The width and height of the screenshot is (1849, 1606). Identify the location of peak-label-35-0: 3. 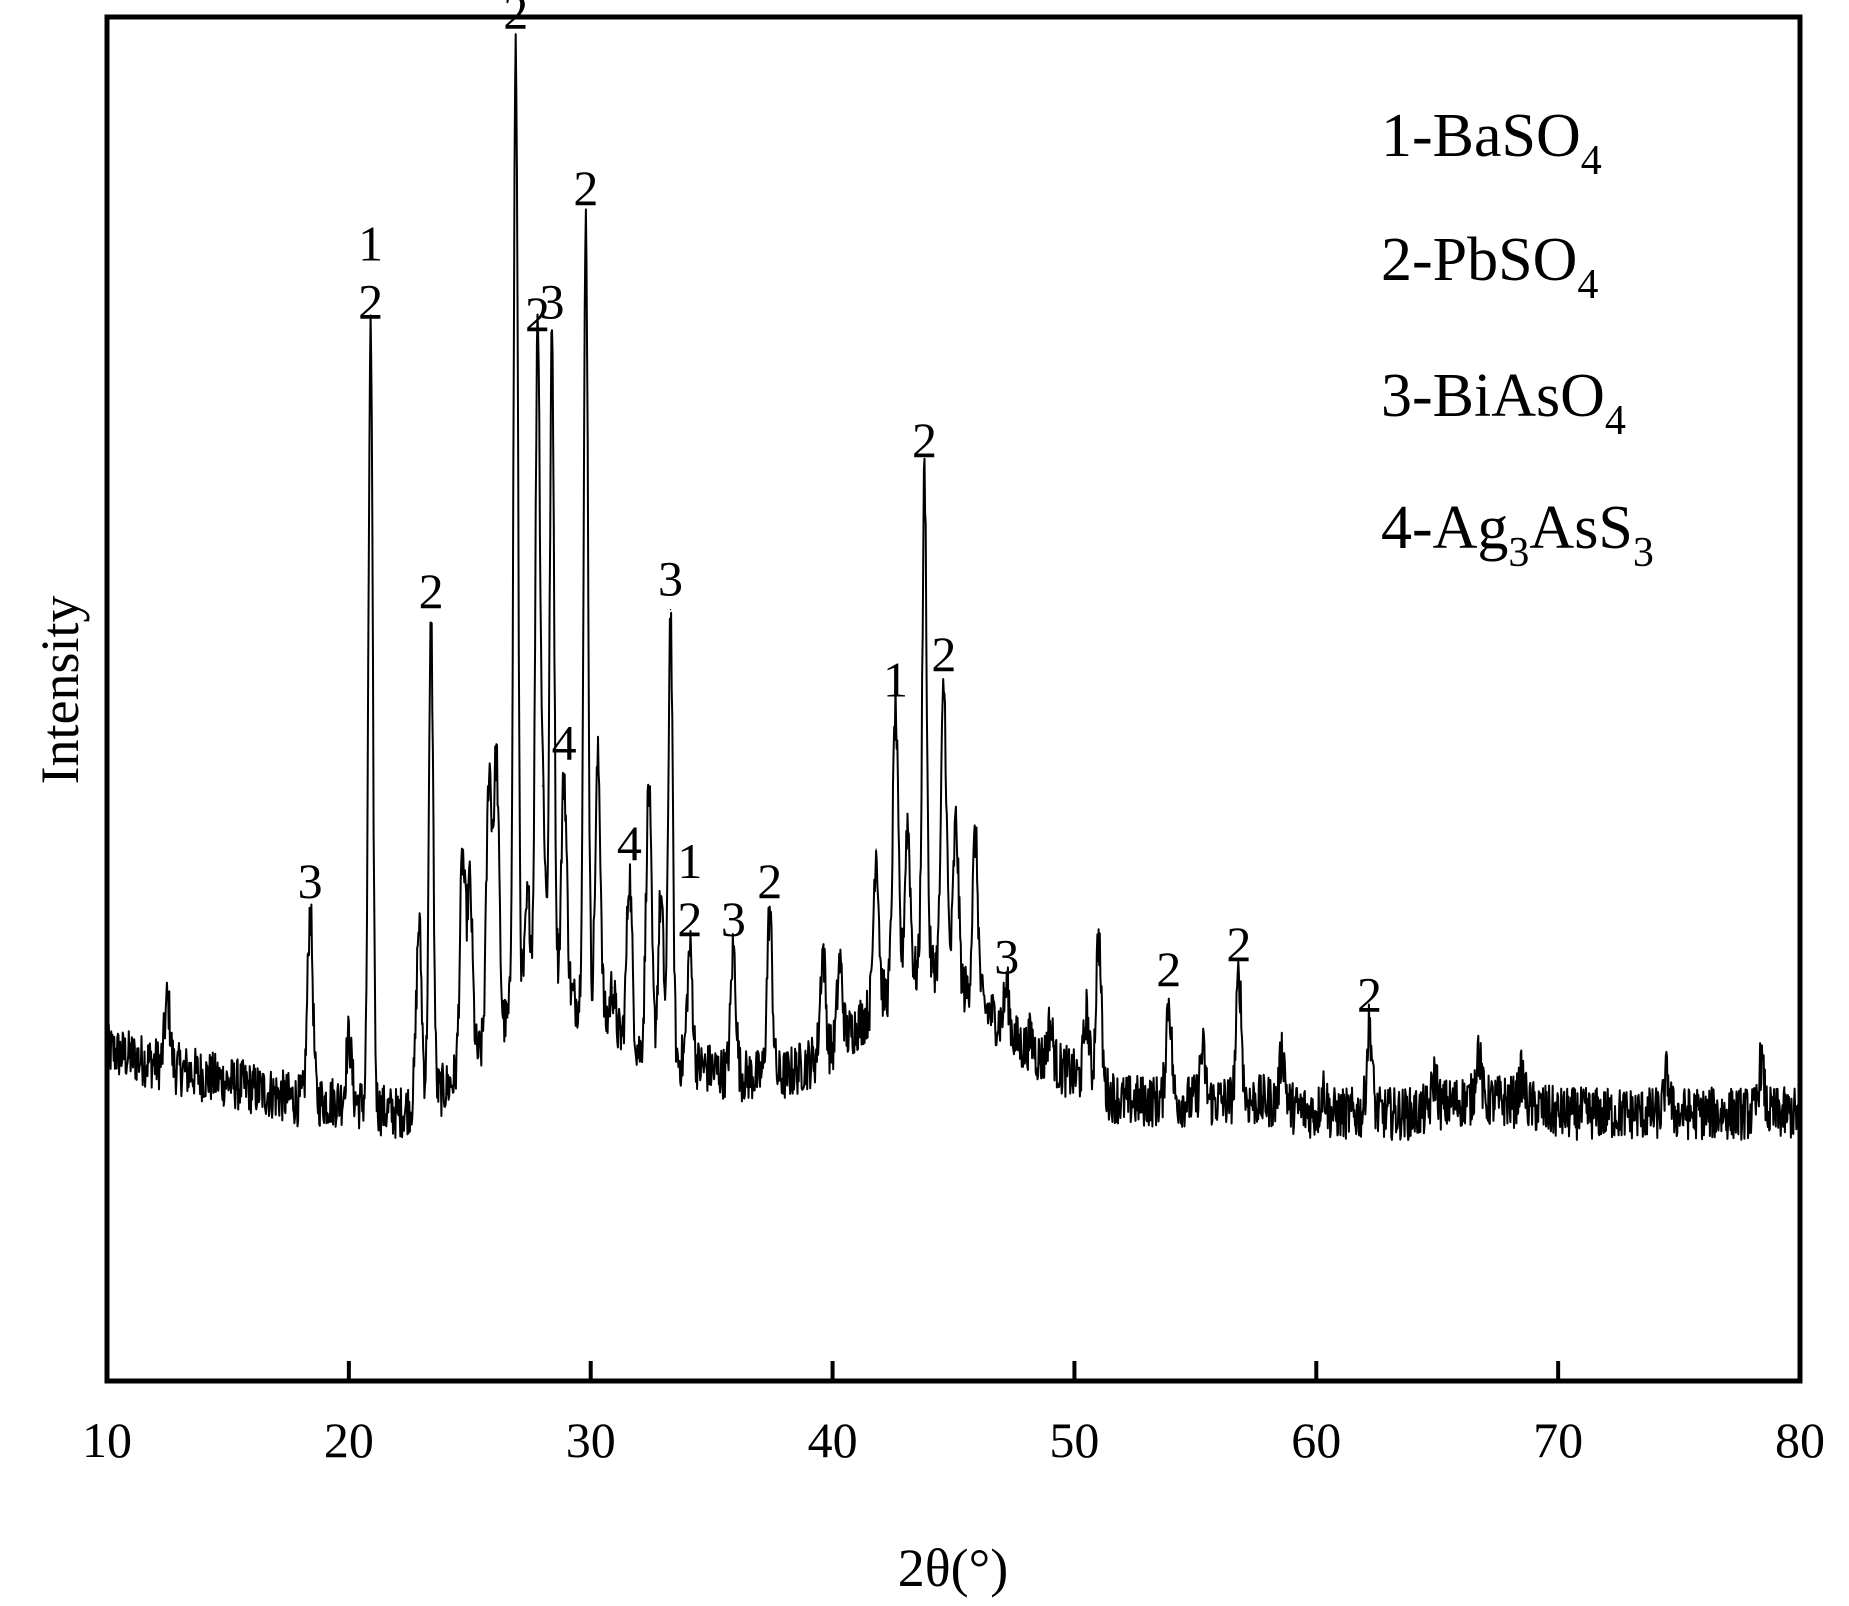
(1006, 957).